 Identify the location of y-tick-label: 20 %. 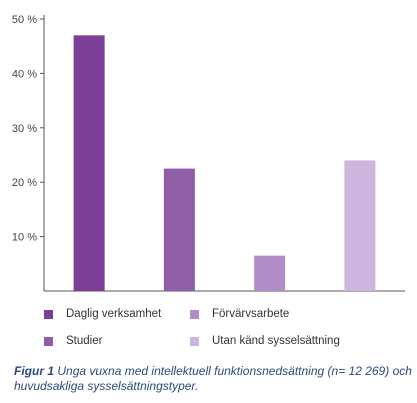
(24, 183).